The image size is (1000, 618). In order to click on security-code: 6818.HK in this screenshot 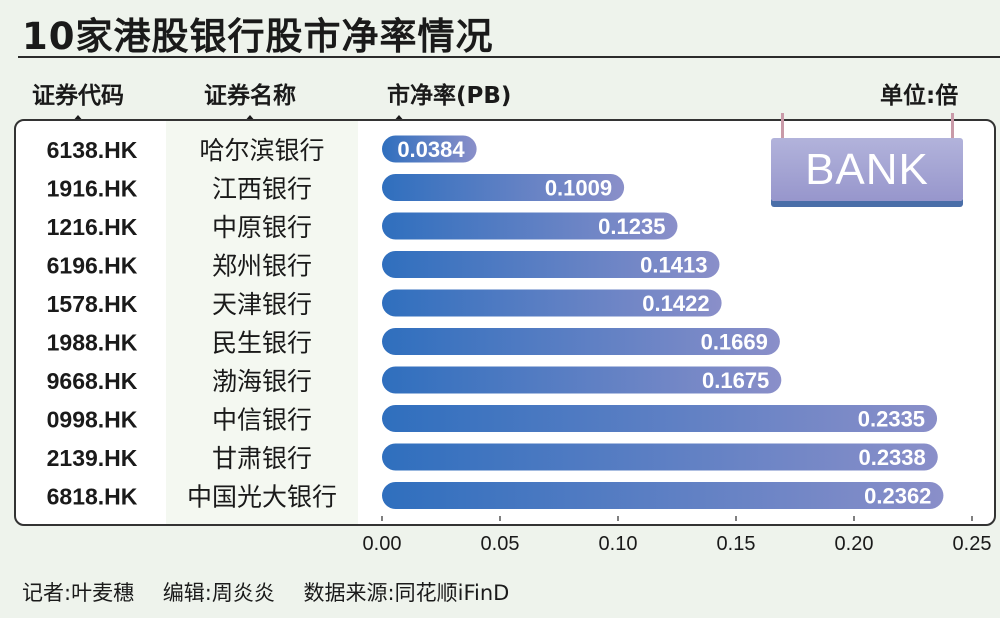, I will do `click(92, 497)`.